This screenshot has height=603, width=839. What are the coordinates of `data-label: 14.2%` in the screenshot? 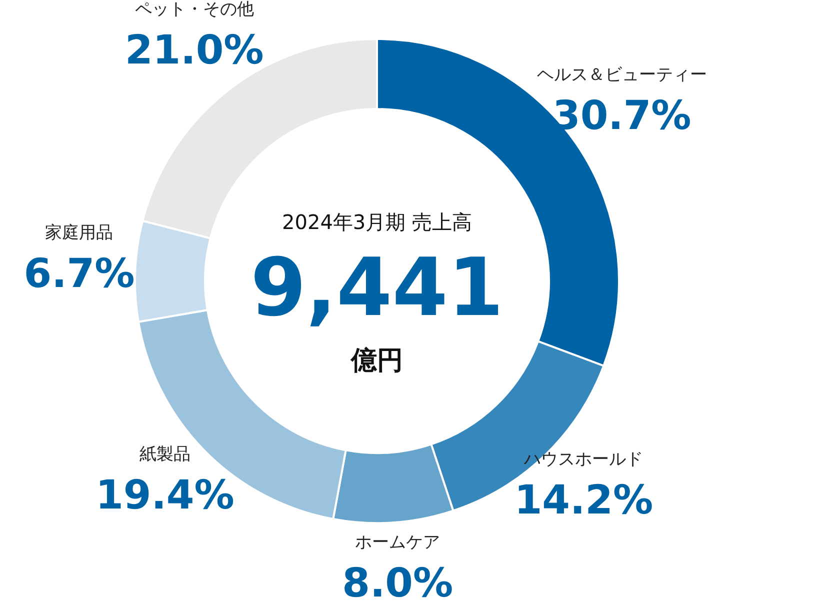 It's located at (584, 501).